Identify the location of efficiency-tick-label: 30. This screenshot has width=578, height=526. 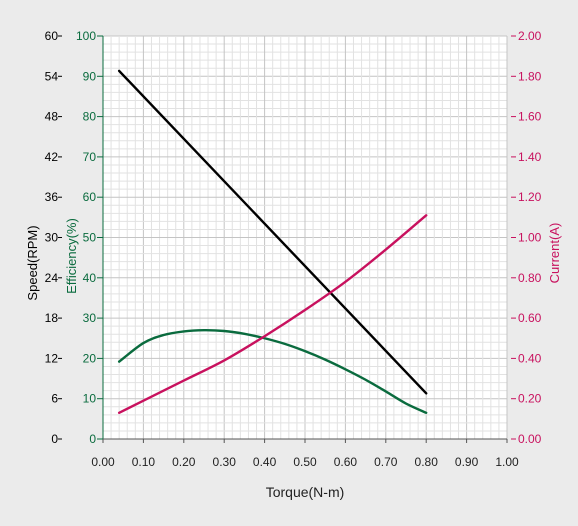
(90, 318).